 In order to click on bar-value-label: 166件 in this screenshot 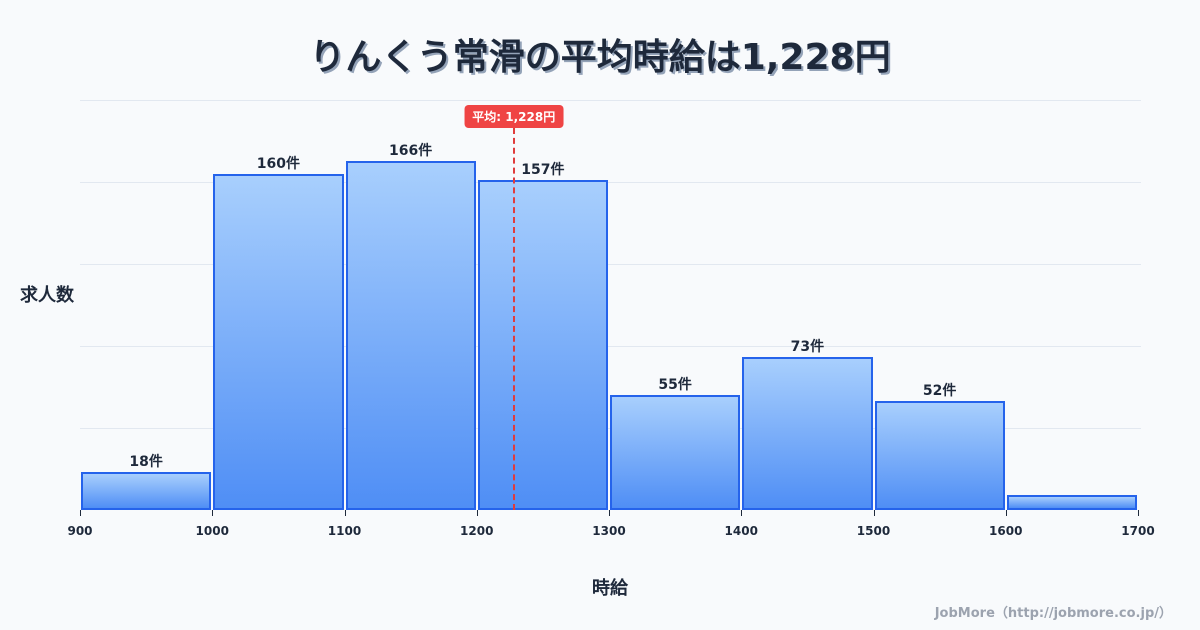, I will do `click(411, 151)`.